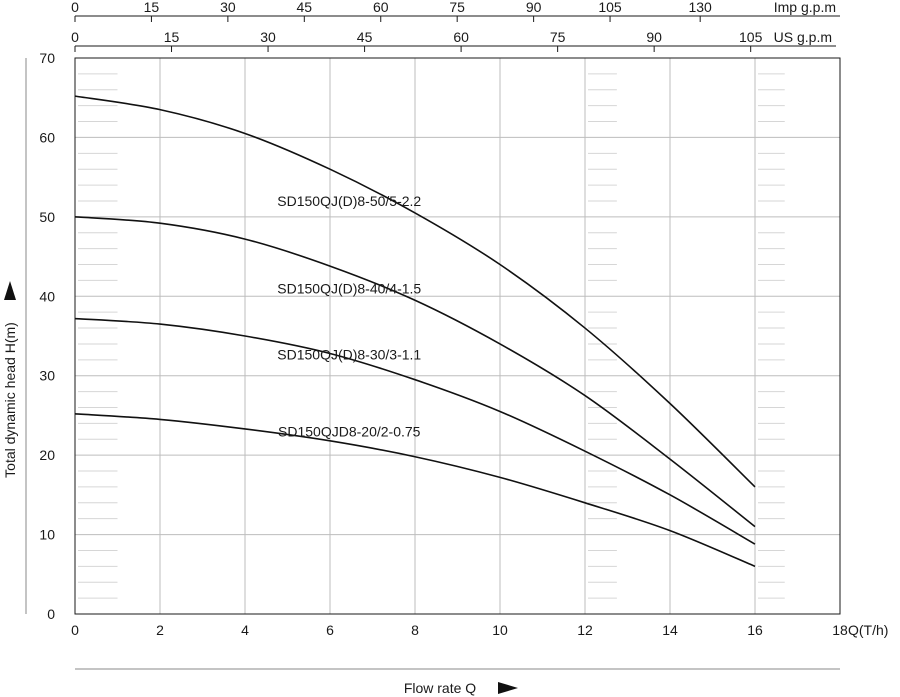 The image size is (900, 697). What do you see at coordinates (47, 535) in the screenshot?
I see `y-tick-label: 10` at bounding box center [47, 535].